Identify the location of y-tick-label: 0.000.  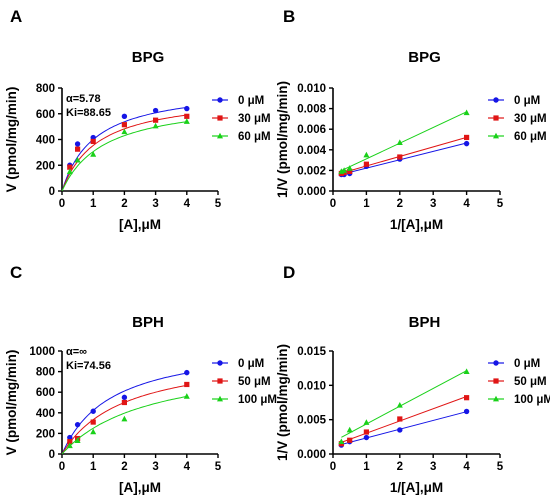
(311, 455).